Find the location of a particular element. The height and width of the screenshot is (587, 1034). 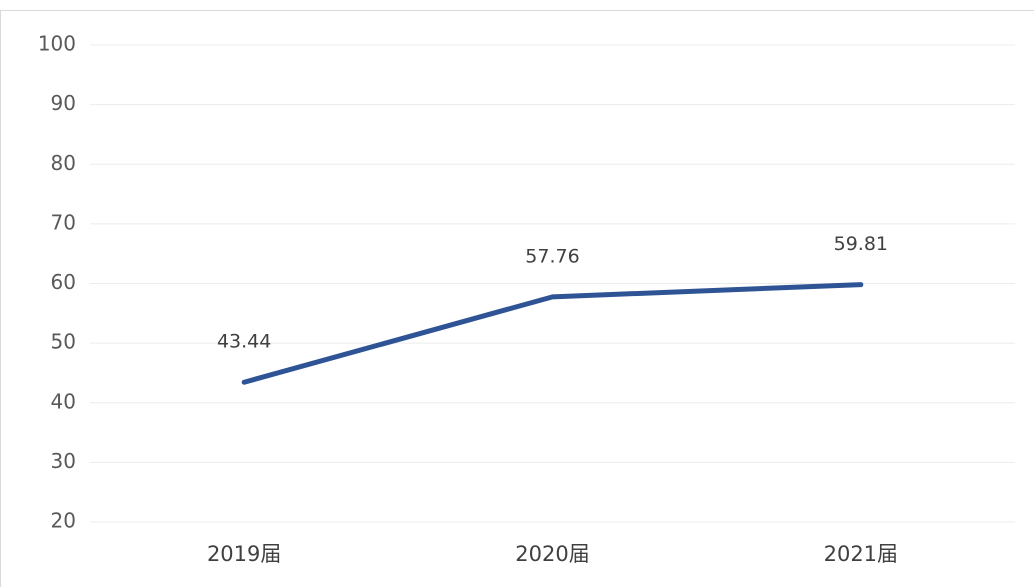

y-tick-label: 30 is located at coordinates (63, 461).